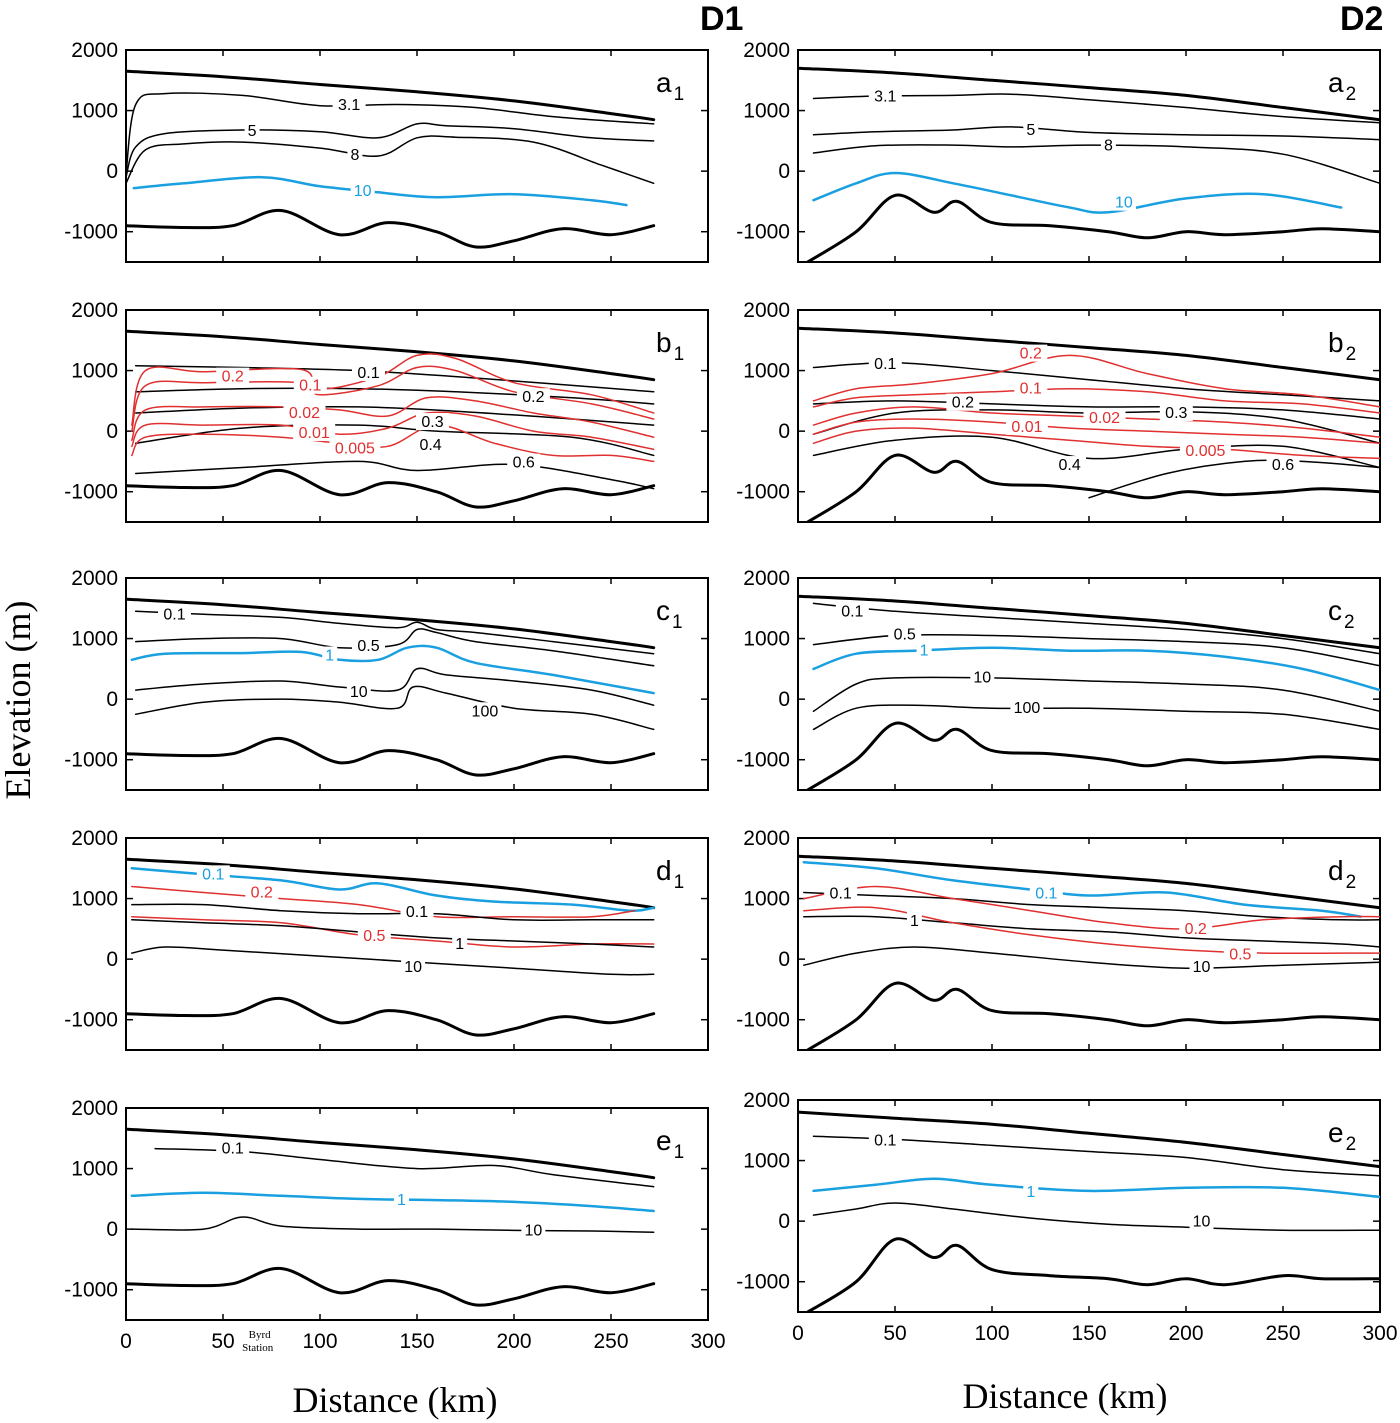  I want to click on contour-label: 0.3, so click(432, 422).